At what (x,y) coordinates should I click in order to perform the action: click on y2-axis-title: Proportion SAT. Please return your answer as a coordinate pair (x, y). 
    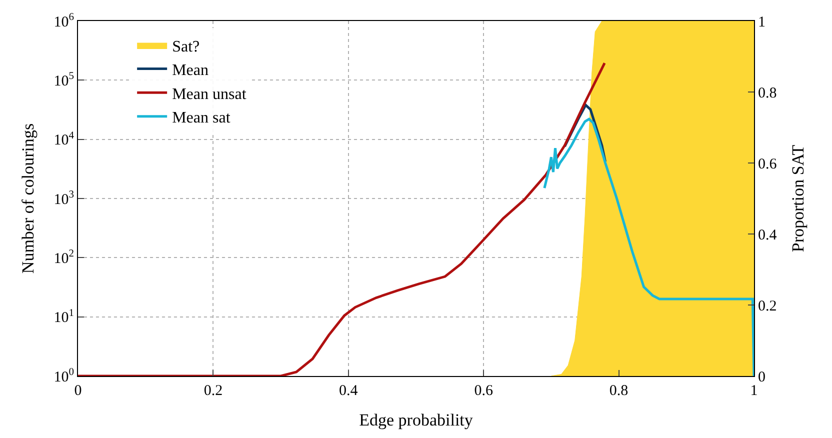
    Looking at the image, I should click on (798, 198).